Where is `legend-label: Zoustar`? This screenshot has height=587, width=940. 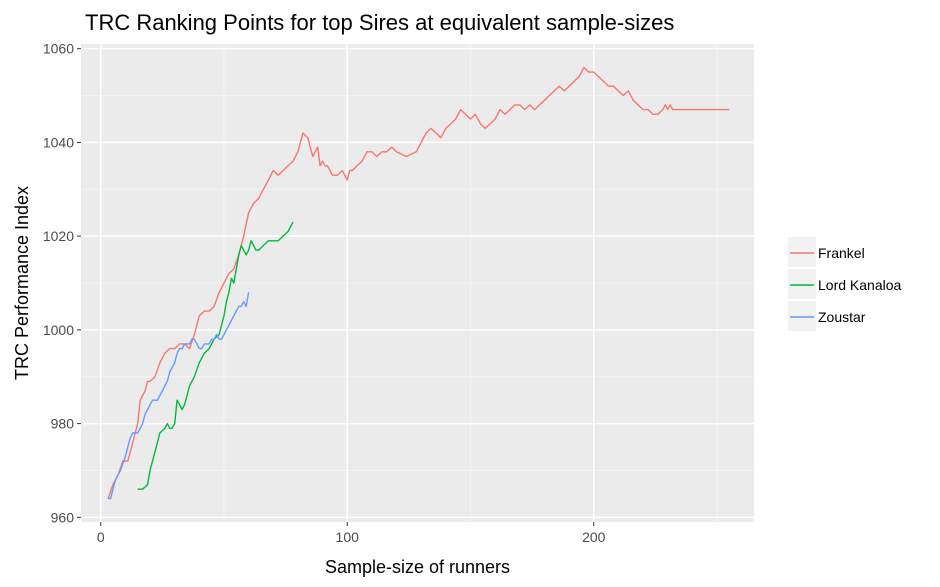
legend-label: Zoustar is located at coordinates (842, 317).